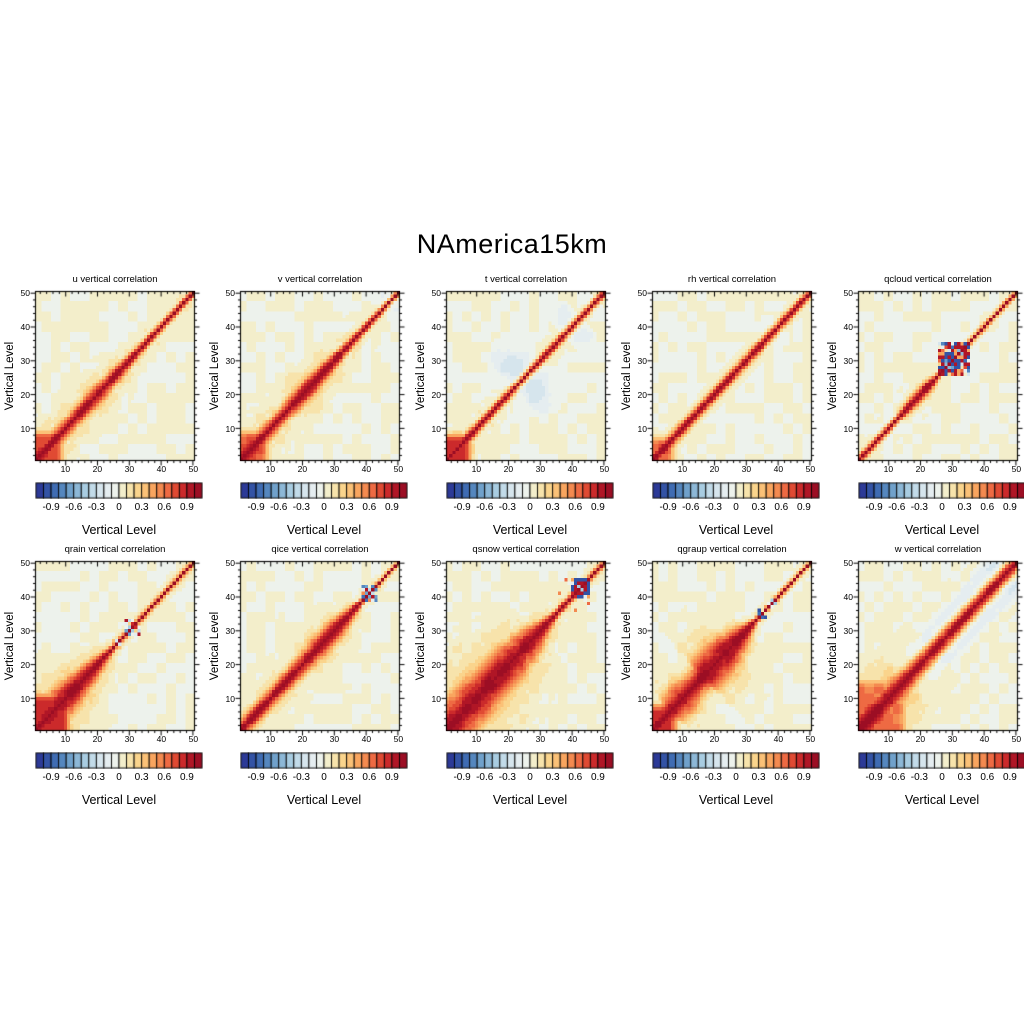  Describe the element at coordinates (115, 549) in the screenshot. I see `panel-title: qrain vertical correlation` at that location.